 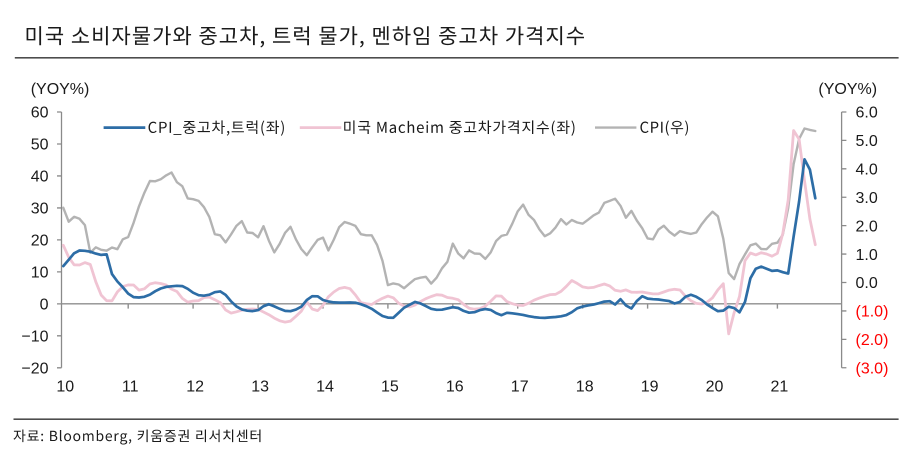 What do you see at coordinates (867, 255) in the screenshot?
I see `svg-text: 1.0` at bounding box center [867, 255].